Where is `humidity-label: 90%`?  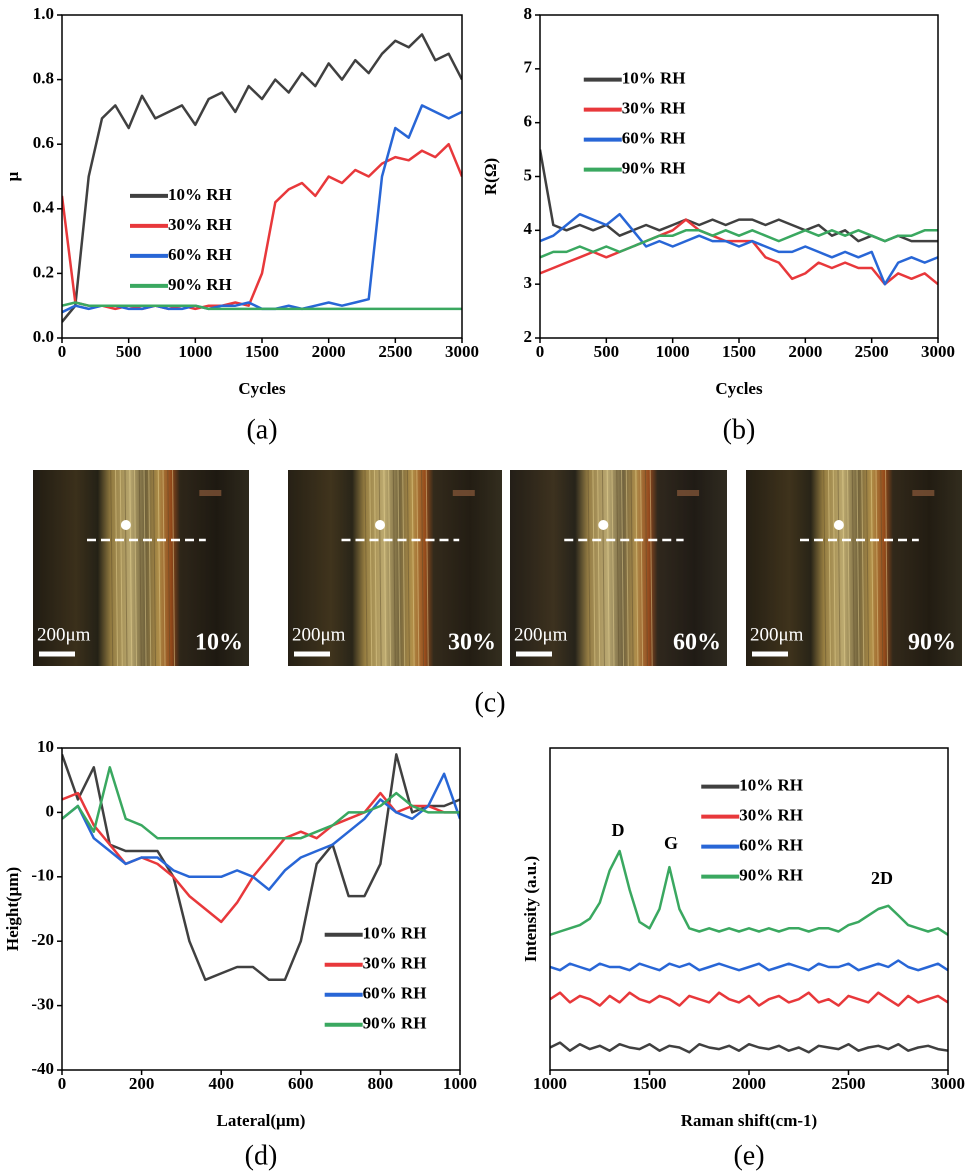
humidity-label: 90% is located at coordinates (932, 643).